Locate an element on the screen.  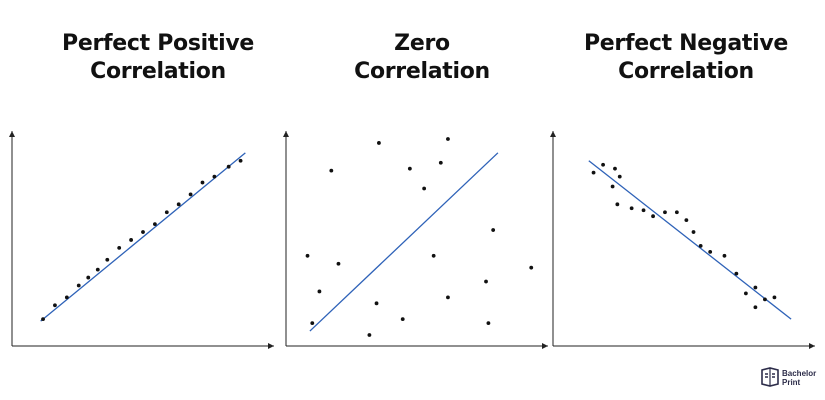
watermark-text: Bachelor Print is located at coordinates (799, 378).